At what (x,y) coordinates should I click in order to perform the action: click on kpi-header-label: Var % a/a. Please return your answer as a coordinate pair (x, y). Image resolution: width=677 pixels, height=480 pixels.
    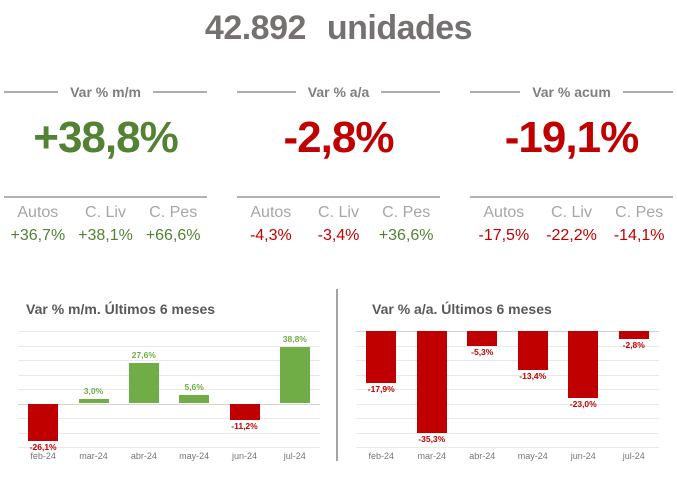
    Looking at the image, I should click on (338, 92).